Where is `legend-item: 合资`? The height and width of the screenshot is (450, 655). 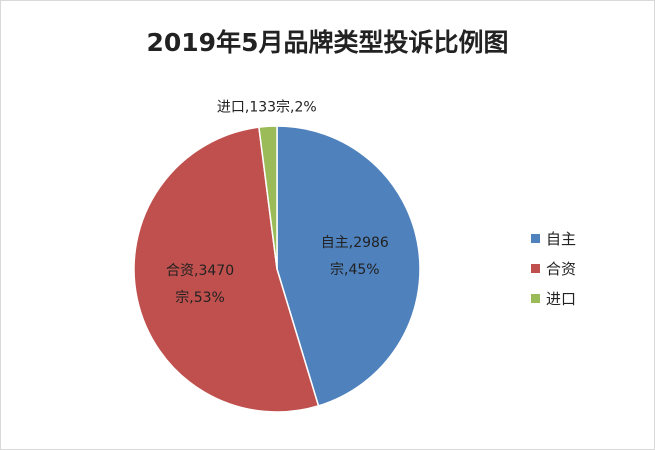
legend-item: 合资 is located at coordinates (553, 268).